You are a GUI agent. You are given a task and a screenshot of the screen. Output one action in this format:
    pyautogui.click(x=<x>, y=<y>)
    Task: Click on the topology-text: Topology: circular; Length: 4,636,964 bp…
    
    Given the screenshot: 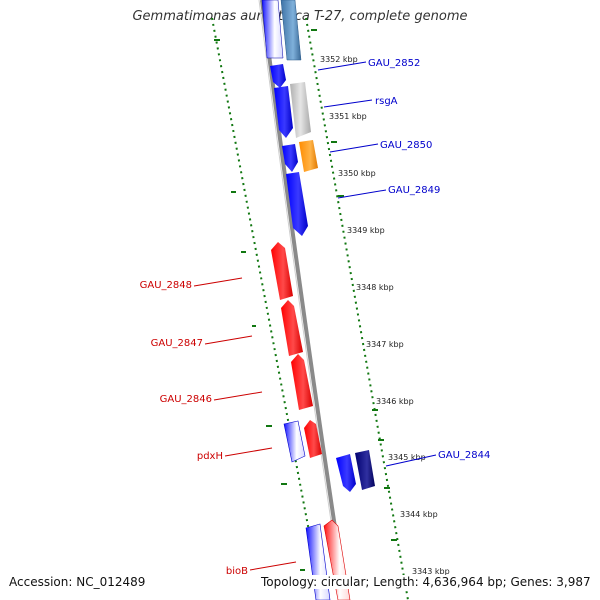 What is the action you would take?
    pyautogui.click(x=426, y=582)
    